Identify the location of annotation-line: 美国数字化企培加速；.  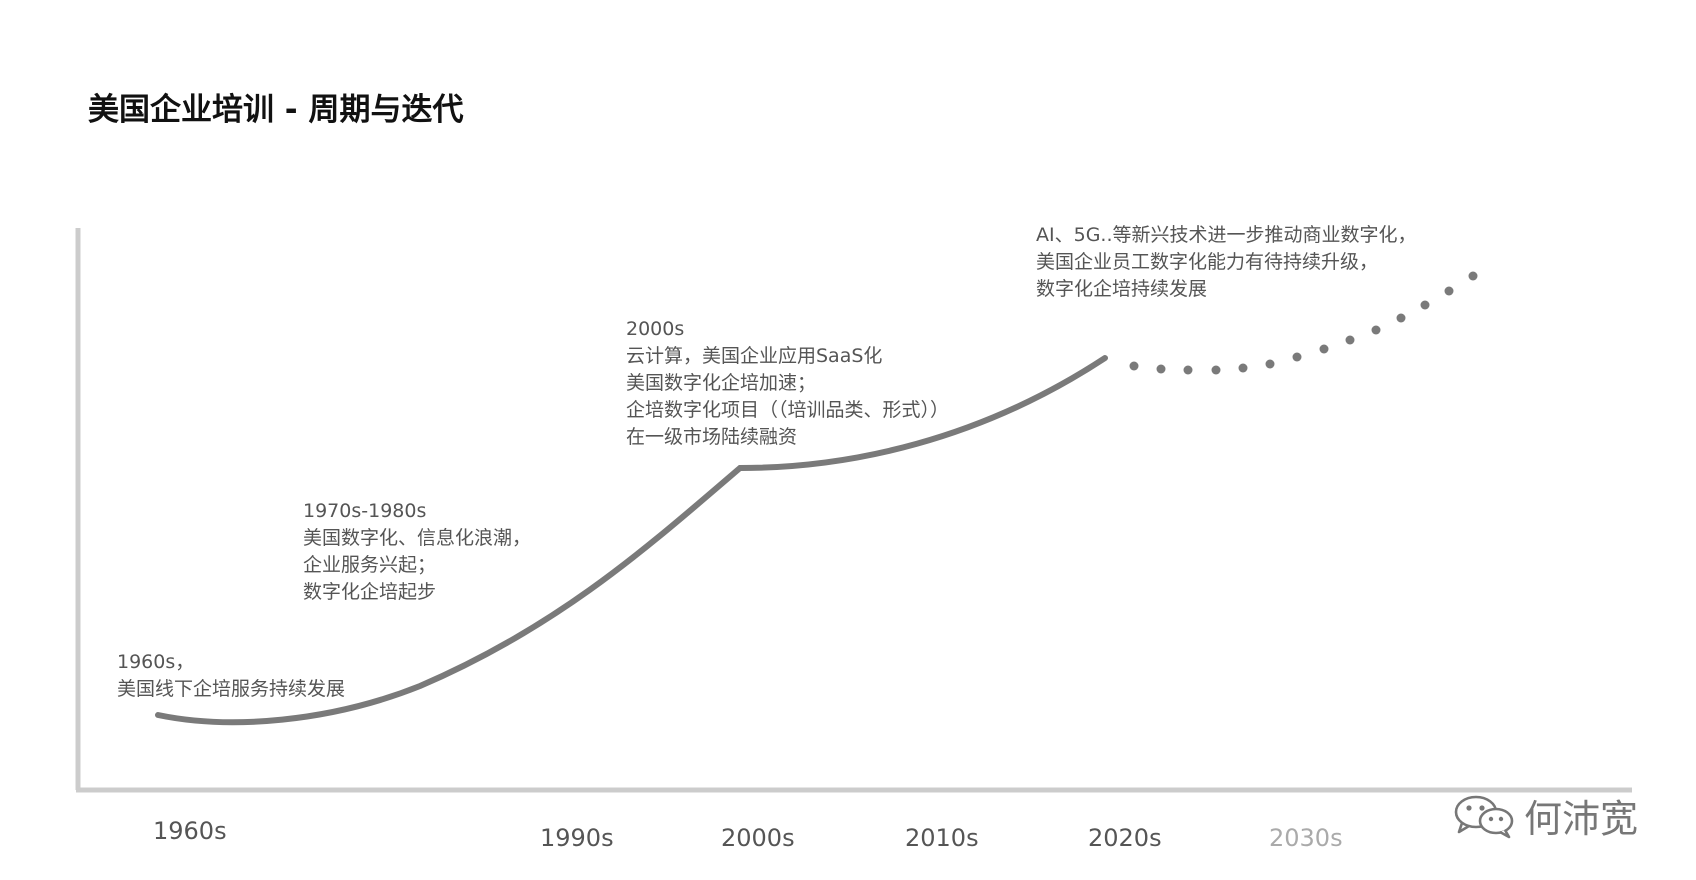
(721, 383).